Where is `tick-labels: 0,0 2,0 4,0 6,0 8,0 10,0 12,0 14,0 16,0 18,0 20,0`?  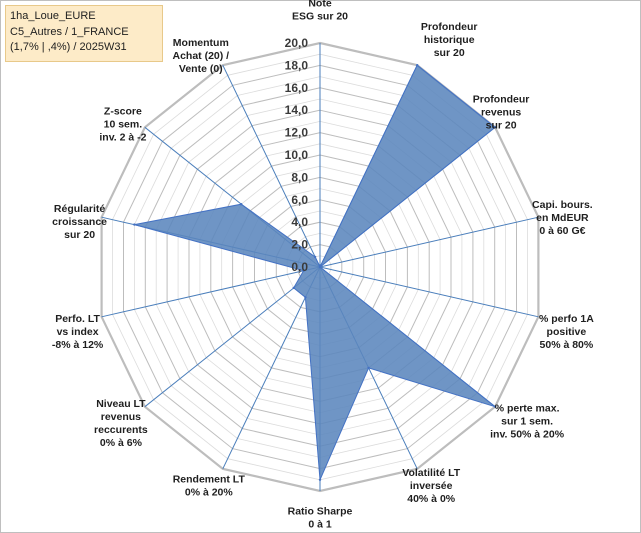
tick-labels: 0,0 2,0 4,0 6,0 8,0 10,0 12,0 14,0 16,0 18,0 20,0 is located at coordinates (297, 155).